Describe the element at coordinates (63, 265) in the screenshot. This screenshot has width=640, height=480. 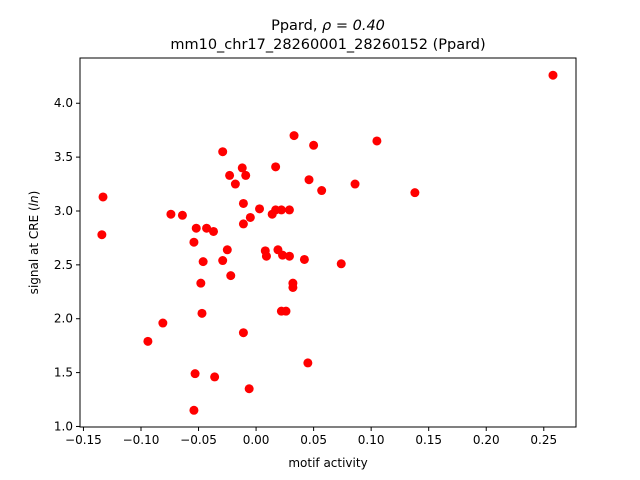
I see `y-tick-label: 2.5` at that location.